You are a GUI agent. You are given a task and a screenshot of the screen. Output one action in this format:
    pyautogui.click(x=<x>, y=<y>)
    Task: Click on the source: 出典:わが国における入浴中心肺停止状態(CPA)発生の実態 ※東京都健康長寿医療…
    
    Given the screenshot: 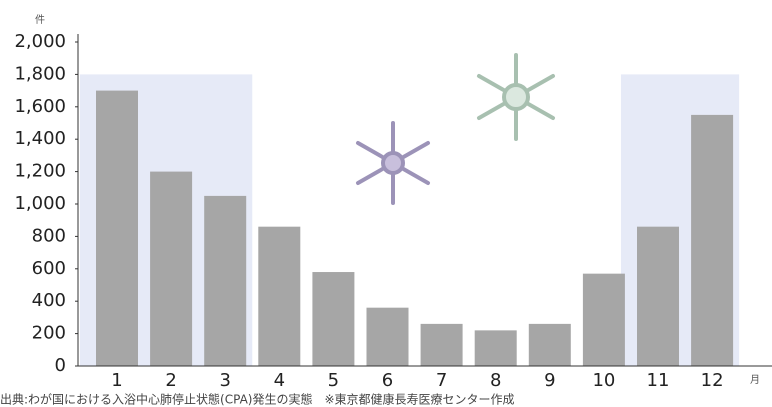 What is the action you would take?
    pyautogui.click(x=257, y=399)
    